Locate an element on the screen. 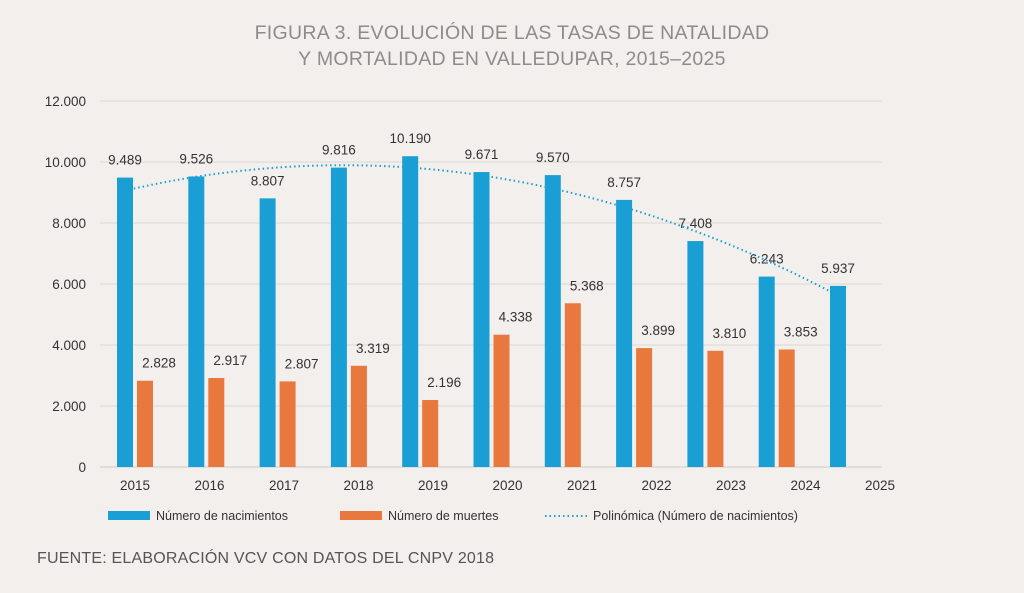 The width and height of the screenshot is (1024, 593). data-label-muertes: 2.828 is located at coordinates (159, 363).